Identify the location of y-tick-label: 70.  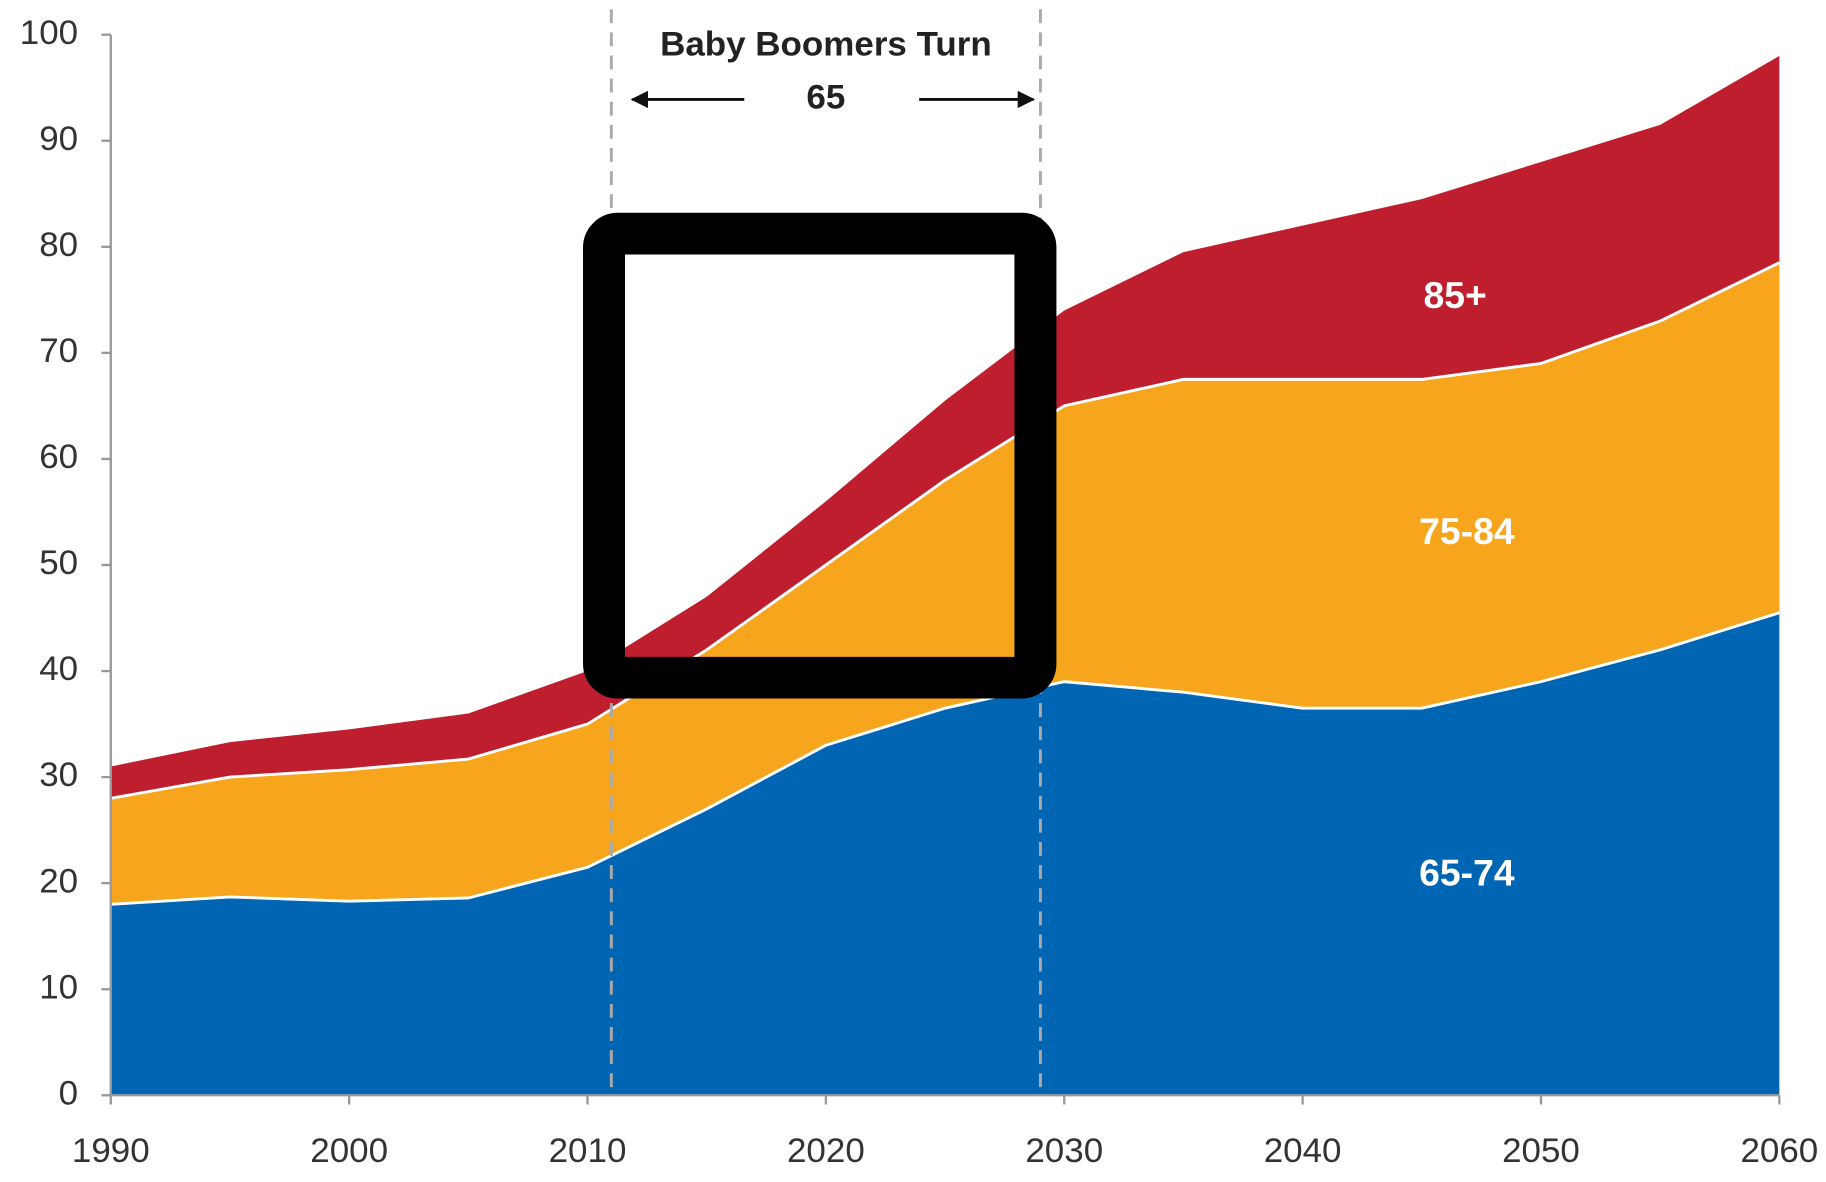
(58, 350).